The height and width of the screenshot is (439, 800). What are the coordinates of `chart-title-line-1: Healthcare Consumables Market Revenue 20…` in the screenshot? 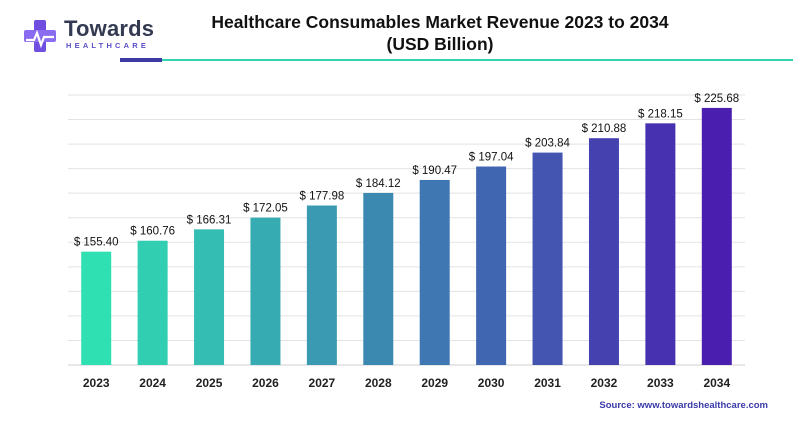 It's located at (440, 22).